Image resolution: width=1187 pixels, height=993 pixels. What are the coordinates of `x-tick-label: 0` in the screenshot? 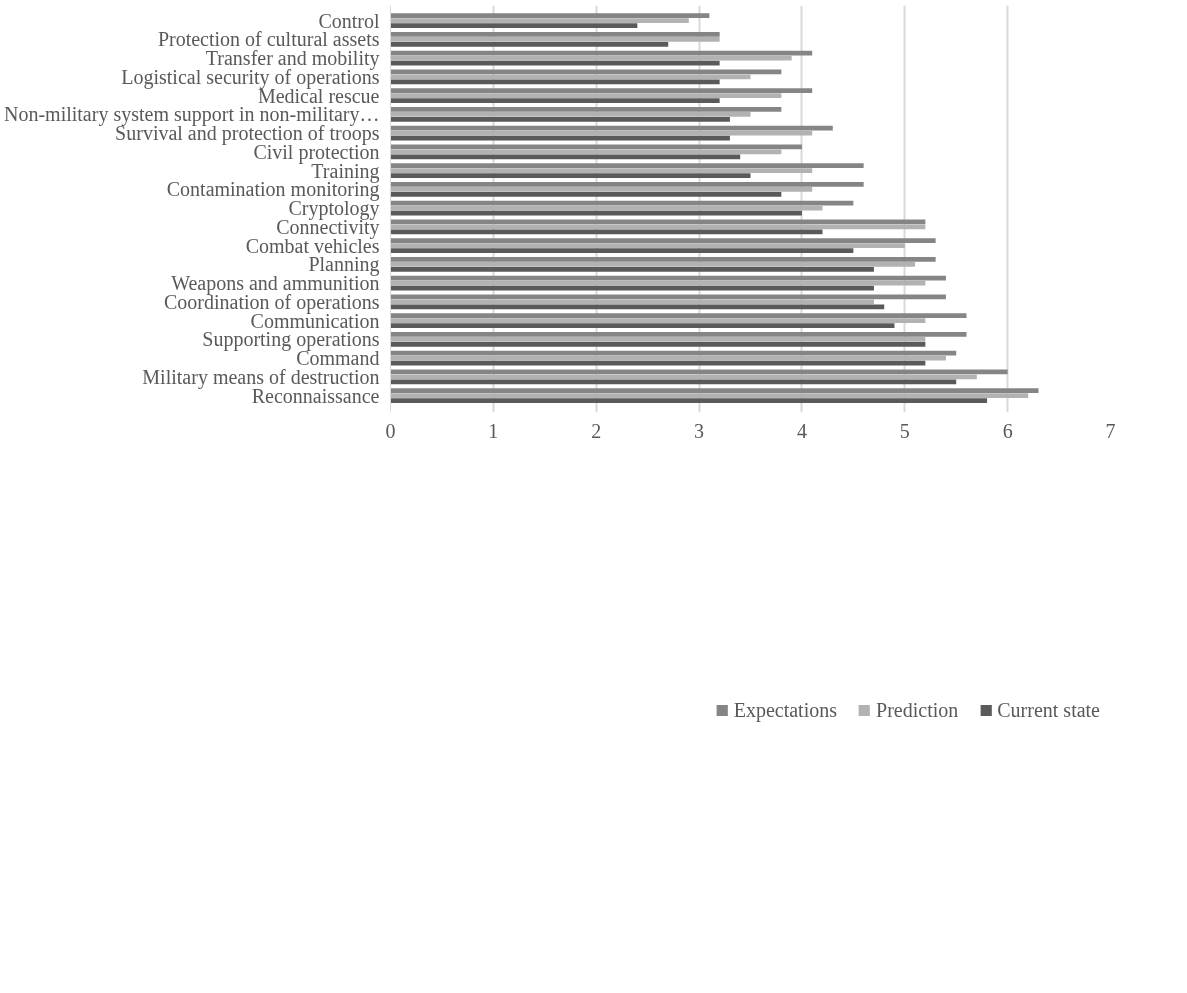 It's located at (390, 430).